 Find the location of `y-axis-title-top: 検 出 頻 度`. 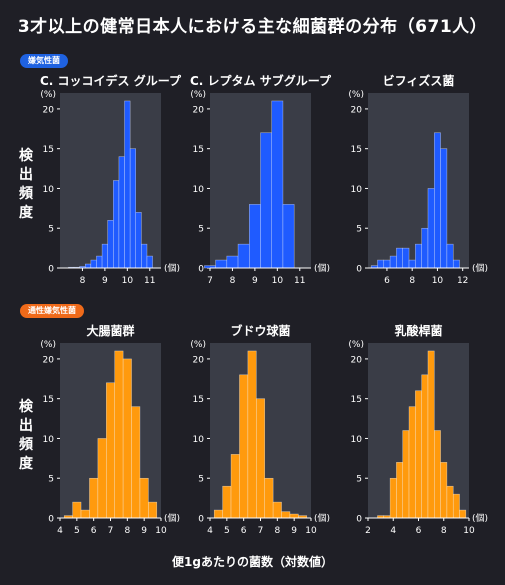

y-axis-title-top: 検 出 頻 度 is located at coordinates (26, 184).